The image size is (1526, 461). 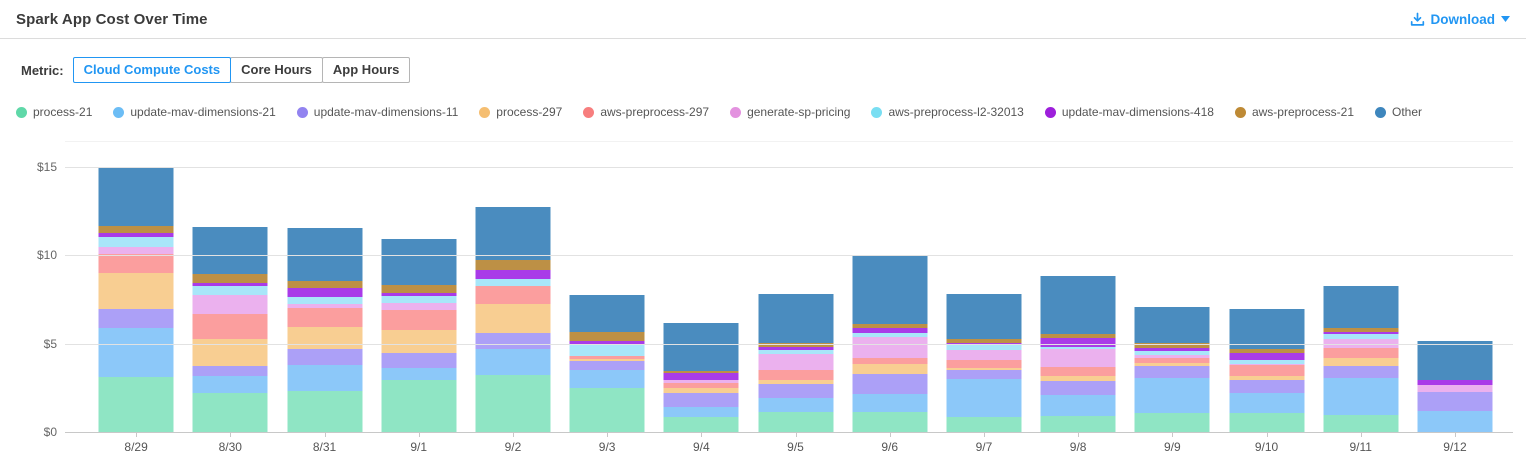 I want to click on metric-option-app-hours: App Hours, so click(x=366, y=70).